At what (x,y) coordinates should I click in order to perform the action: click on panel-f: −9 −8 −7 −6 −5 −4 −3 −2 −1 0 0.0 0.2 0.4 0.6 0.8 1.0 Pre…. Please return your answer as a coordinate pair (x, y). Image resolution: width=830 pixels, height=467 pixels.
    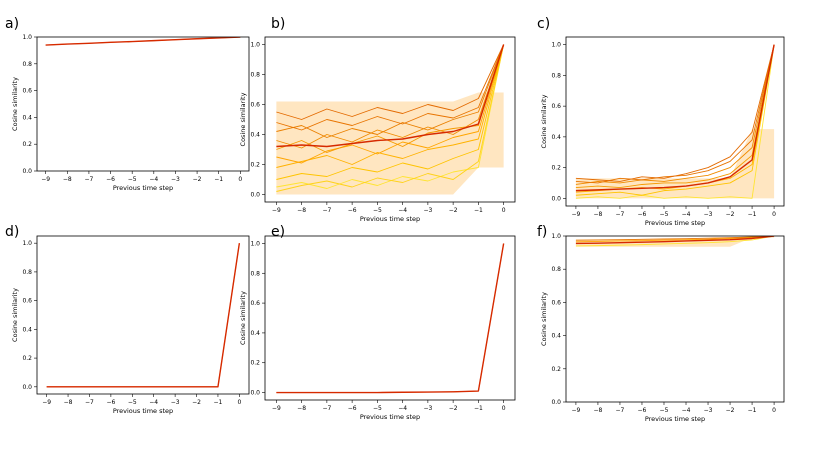
    Looking at the image, I should click on (661, 323).